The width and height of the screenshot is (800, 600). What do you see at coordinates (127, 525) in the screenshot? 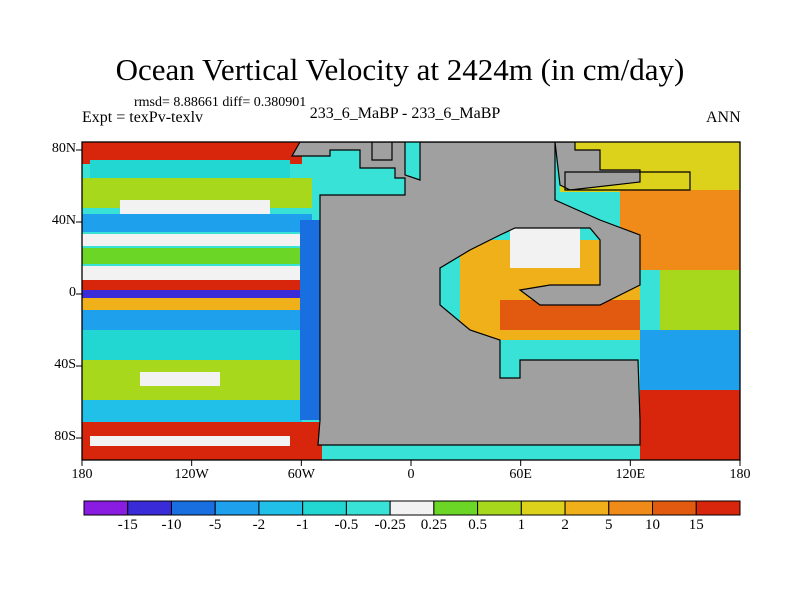
I see `colorbar-level-label: -15` at bounding box center [127, 525].